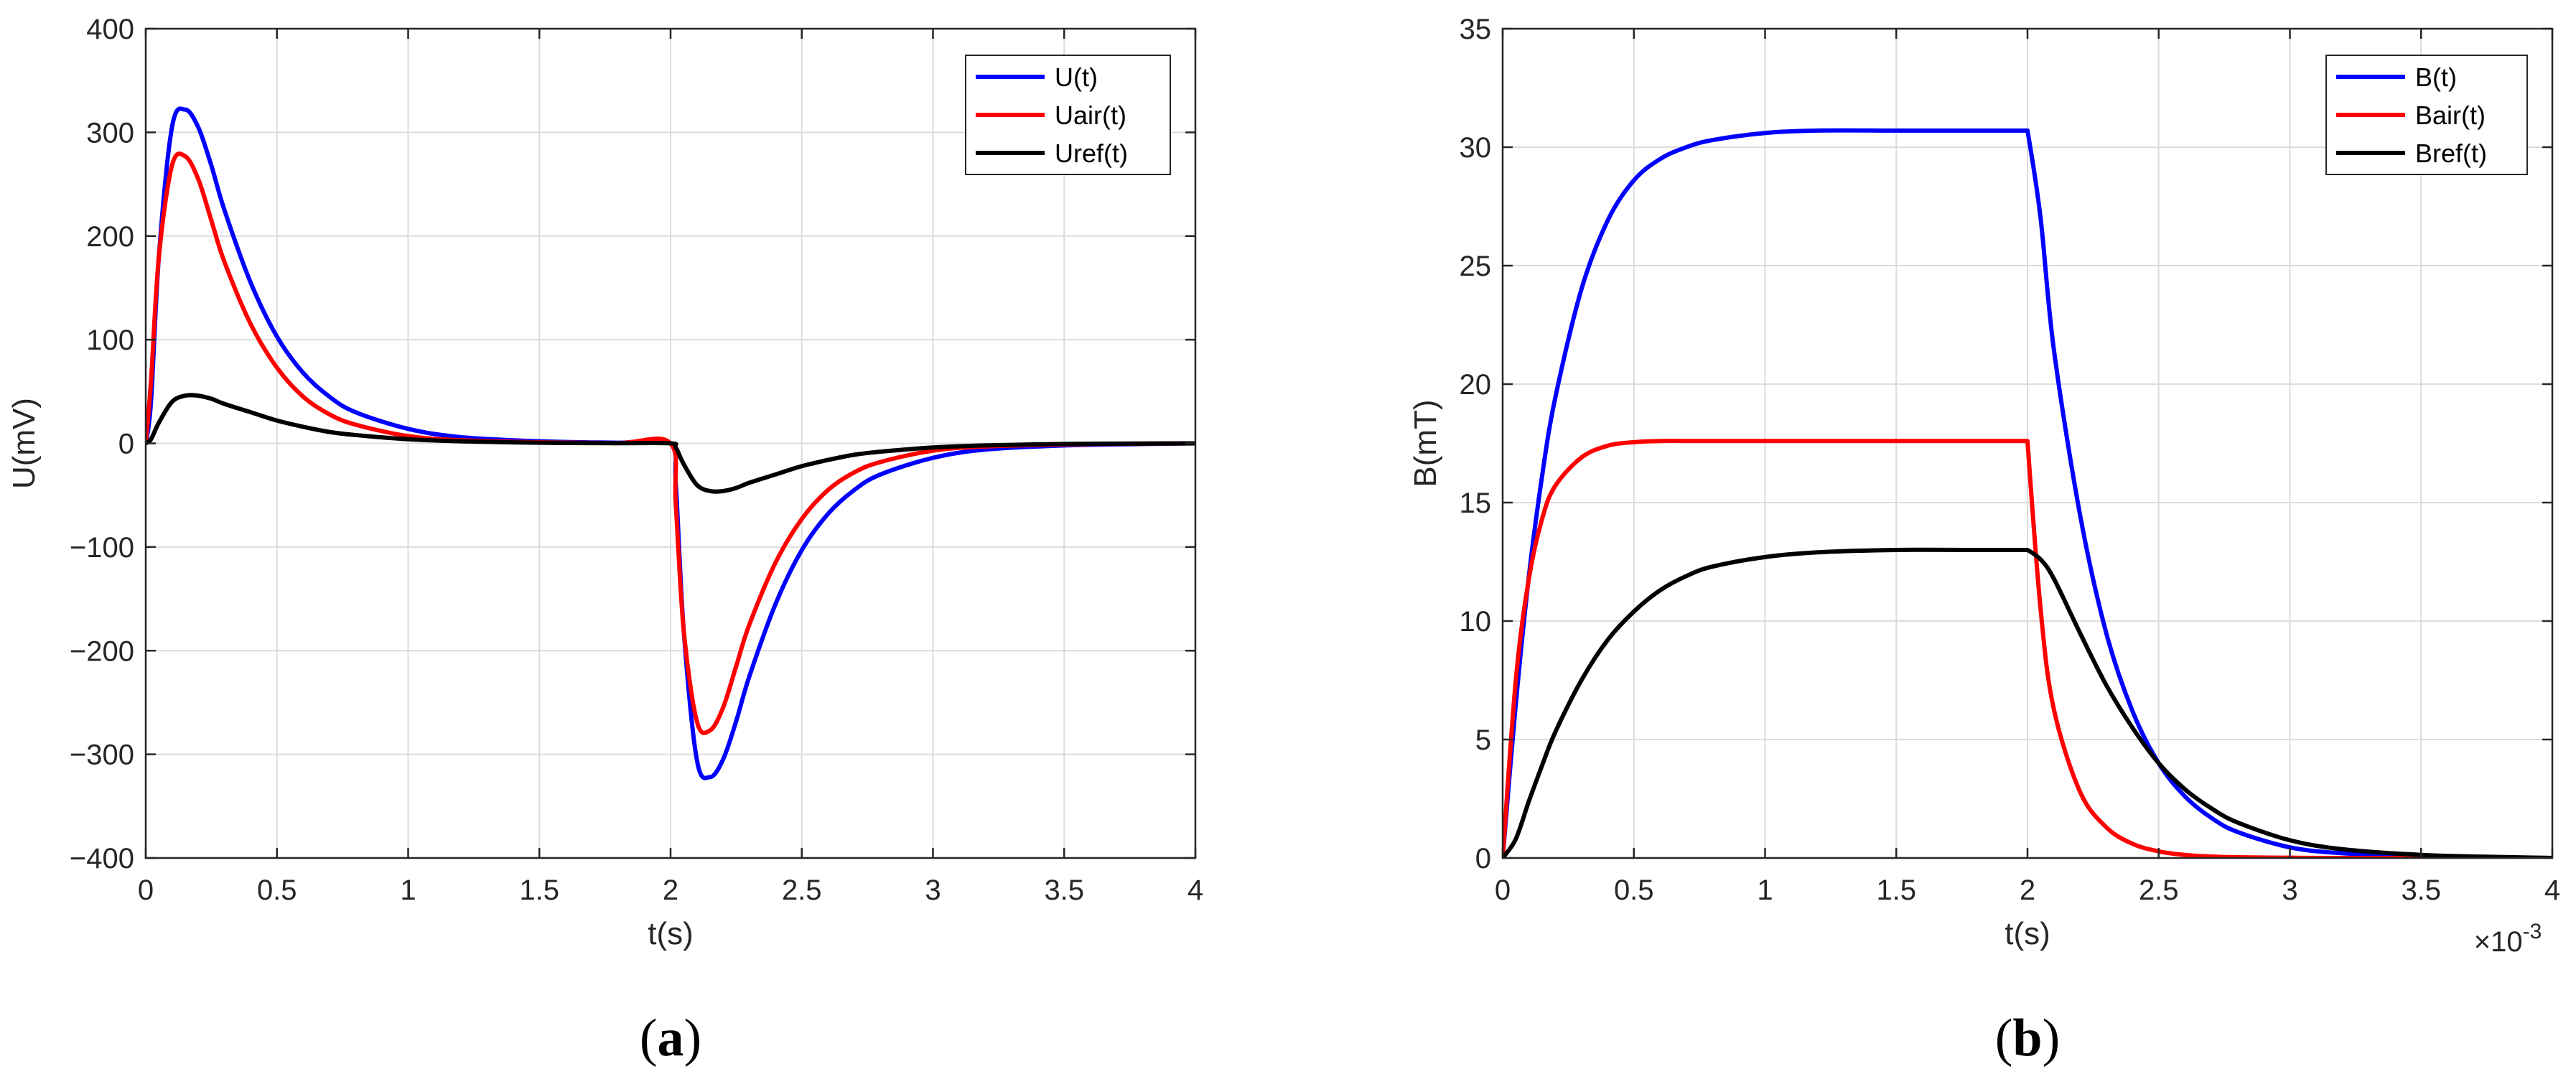  What do you see at coordinates (102, 755) in the screenshot?
I see `y-tick-label: −300` at bounding box center [102, 755].